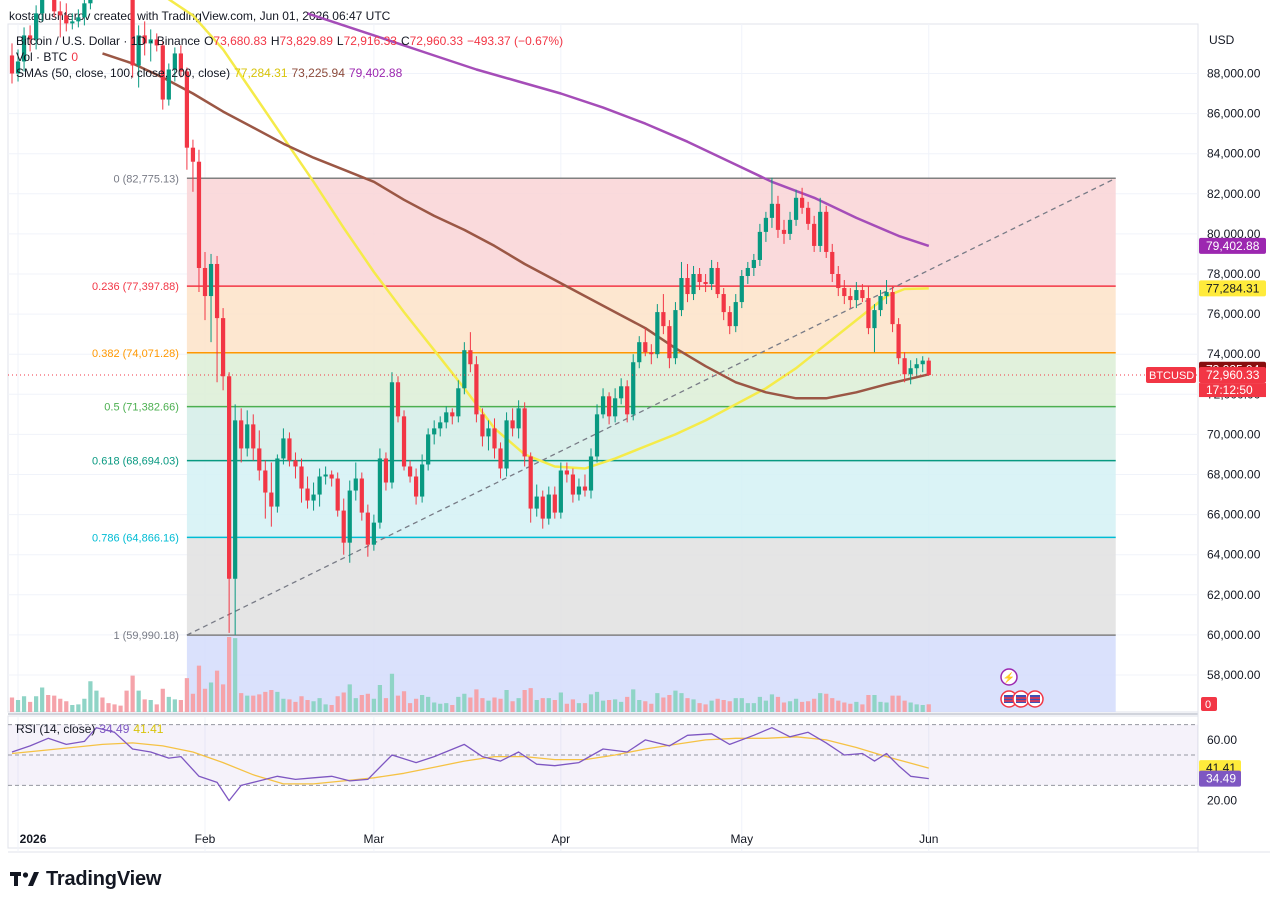 The image size is (1280, 906). What do you see at coordinates (275, 41) in the screenshot?
I see `legend-high-label: H` at bounding box center [275, 41].